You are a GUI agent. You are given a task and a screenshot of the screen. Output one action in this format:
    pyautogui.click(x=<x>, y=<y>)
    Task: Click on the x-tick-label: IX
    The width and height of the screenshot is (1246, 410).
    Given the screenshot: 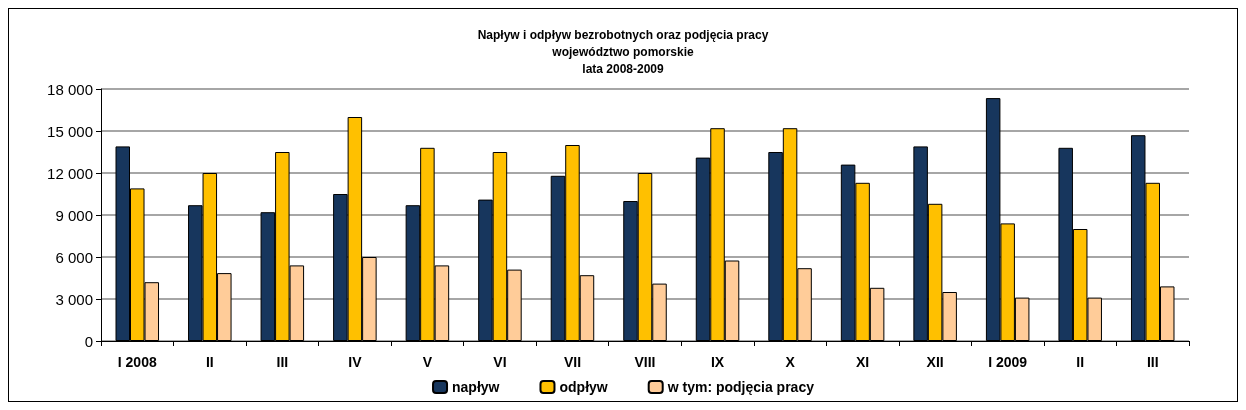 What is the action you would take?
    pyautogui.click(x=717, y=362)
    